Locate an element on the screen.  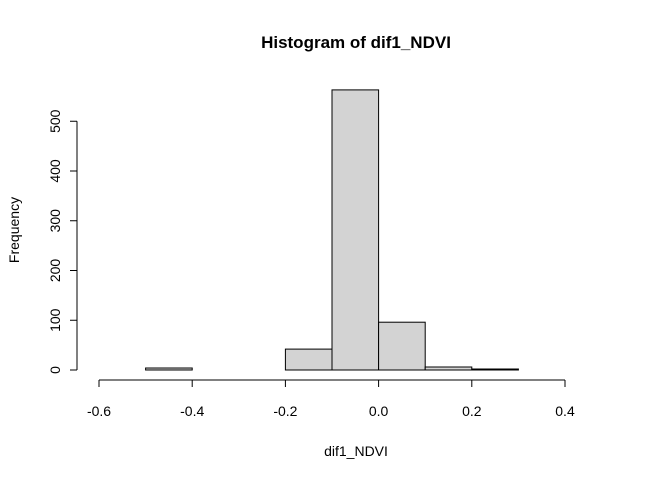
x-tick-label-3: 0.0 is located at coordinates (379, 411).